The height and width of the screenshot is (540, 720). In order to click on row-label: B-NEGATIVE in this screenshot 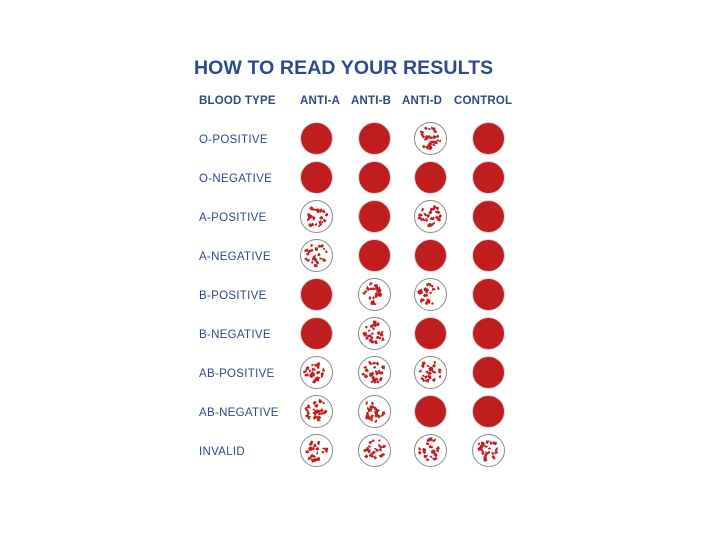, I will do `click(235, 335)`.